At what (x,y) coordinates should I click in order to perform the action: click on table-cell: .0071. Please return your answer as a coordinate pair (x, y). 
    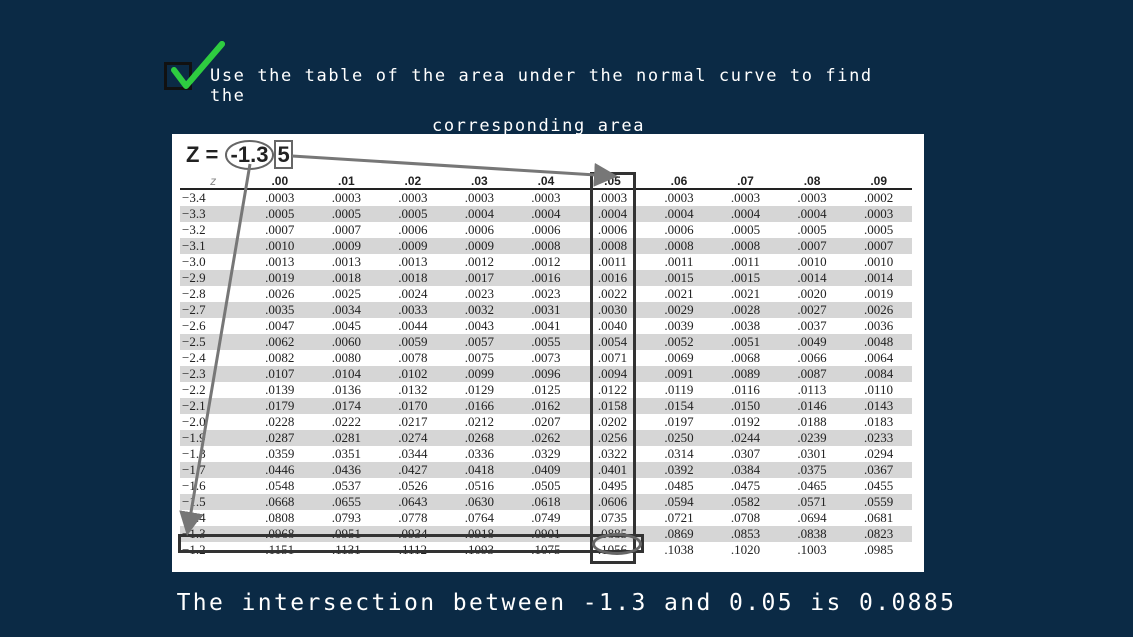
    Looking at the image, I should click on (612, 357).